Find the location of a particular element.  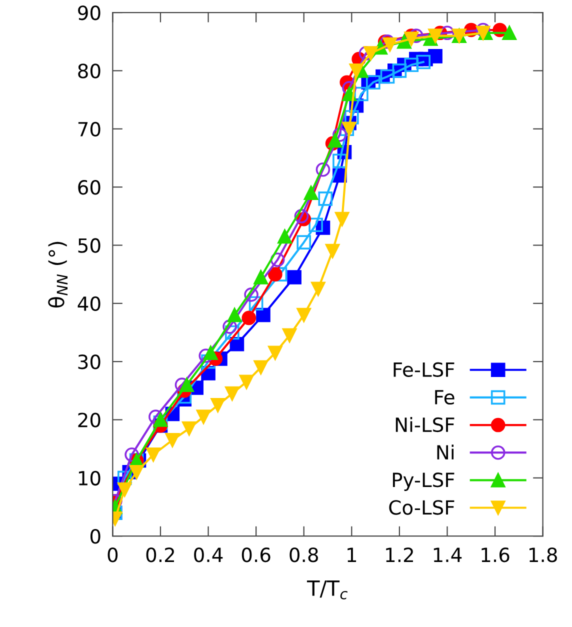

legend-label: Fe-LSF is located at coordinates (424, 369).